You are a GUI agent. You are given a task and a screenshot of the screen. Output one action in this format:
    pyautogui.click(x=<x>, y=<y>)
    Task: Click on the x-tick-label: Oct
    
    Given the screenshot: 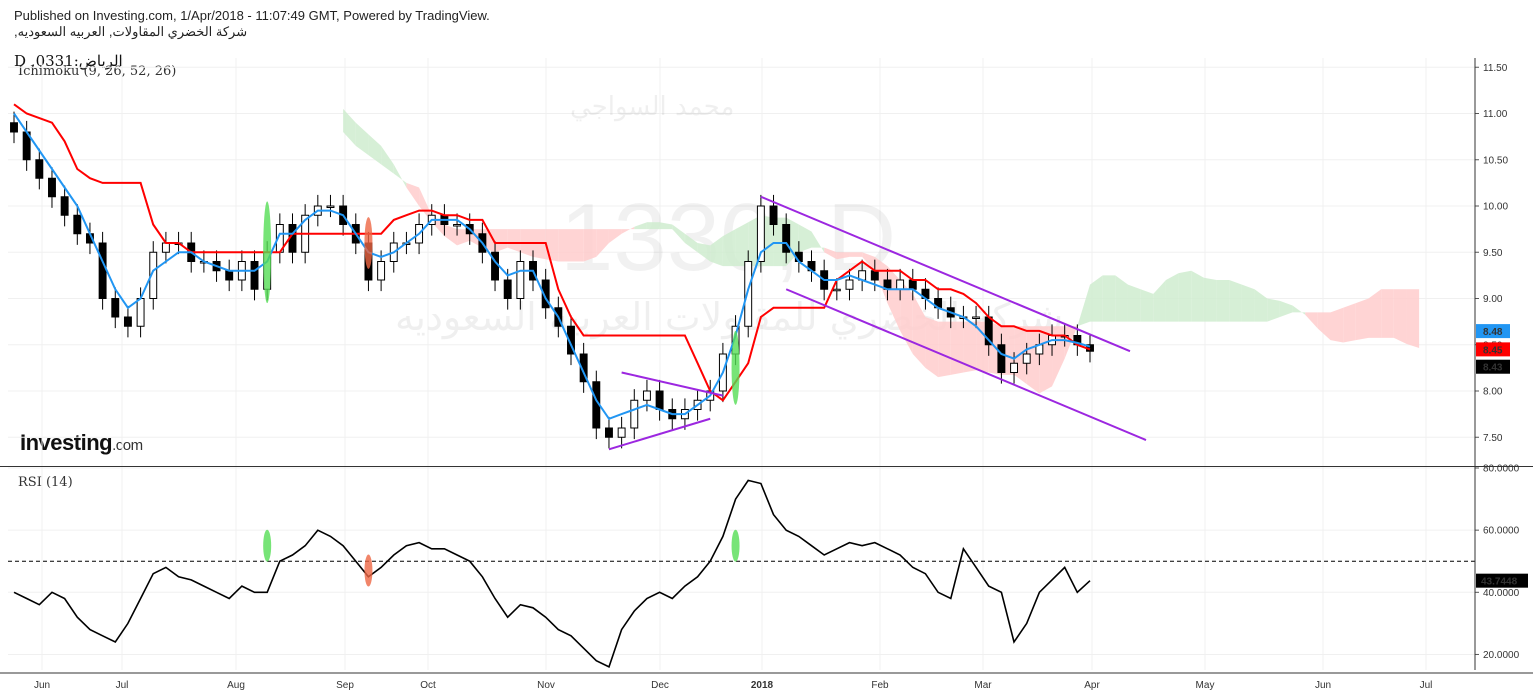 What is the action you would take?
    pyautogui.click(x=428, y=685)
    